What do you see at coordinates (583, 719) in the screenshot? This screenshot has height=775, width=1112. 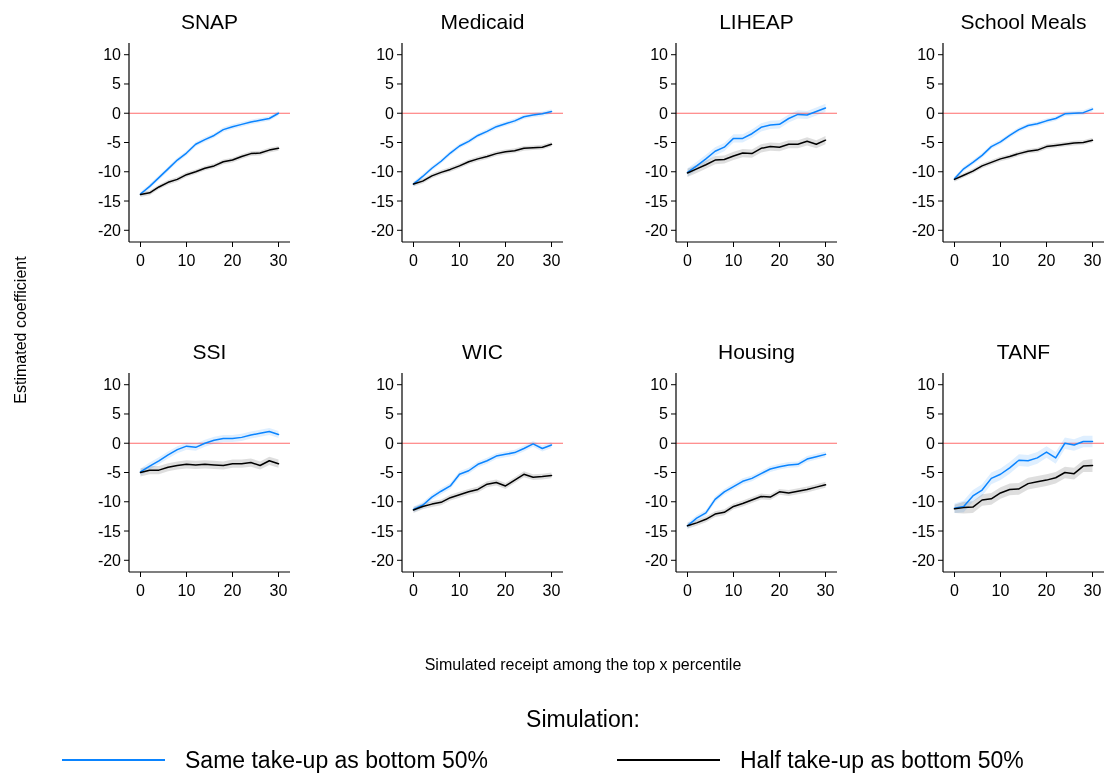 I see `legend-title: Simulation:` at bounding box center [583, 719].